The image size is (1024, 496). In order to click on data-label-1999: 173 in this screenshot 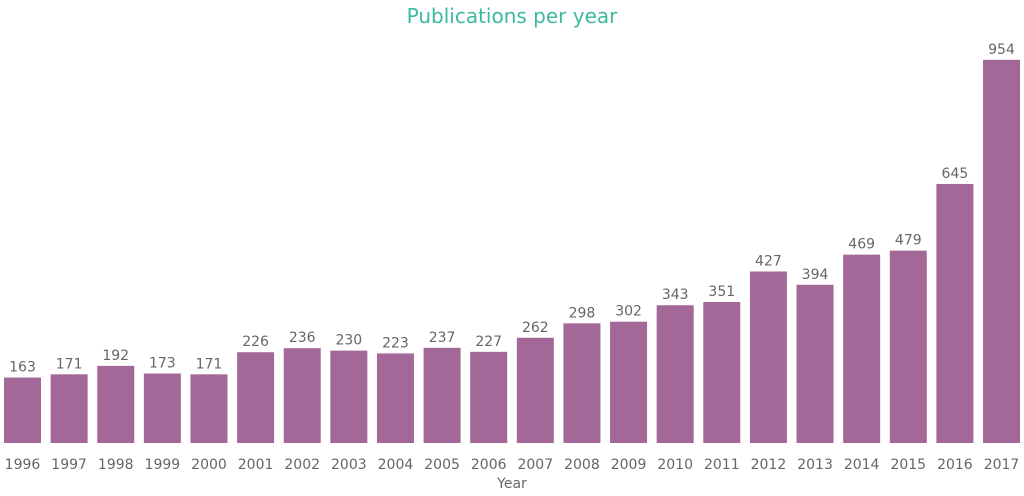, I will do `click(162, 364)`.